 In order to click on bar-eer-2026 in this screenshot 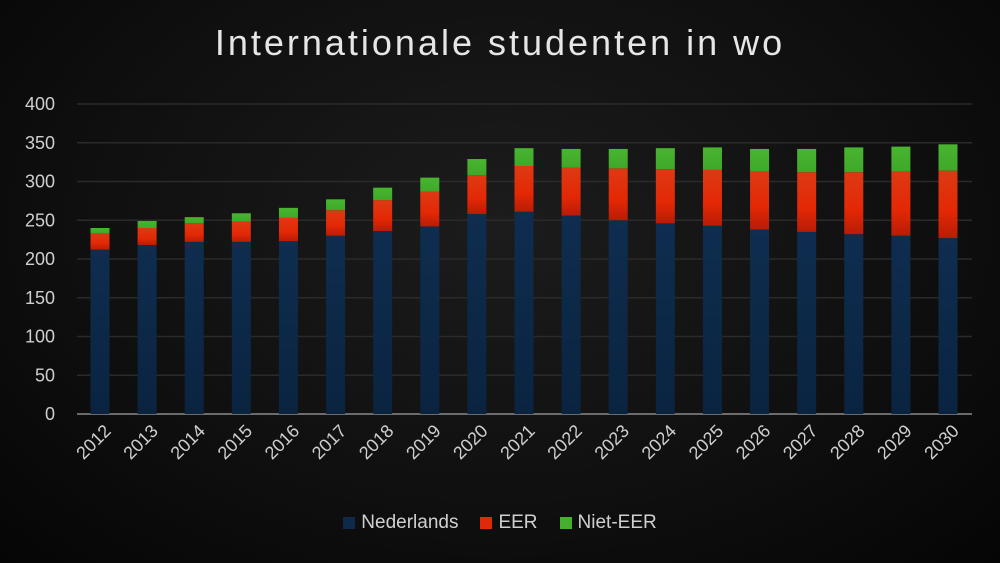, I will do `click(760, 200)`.